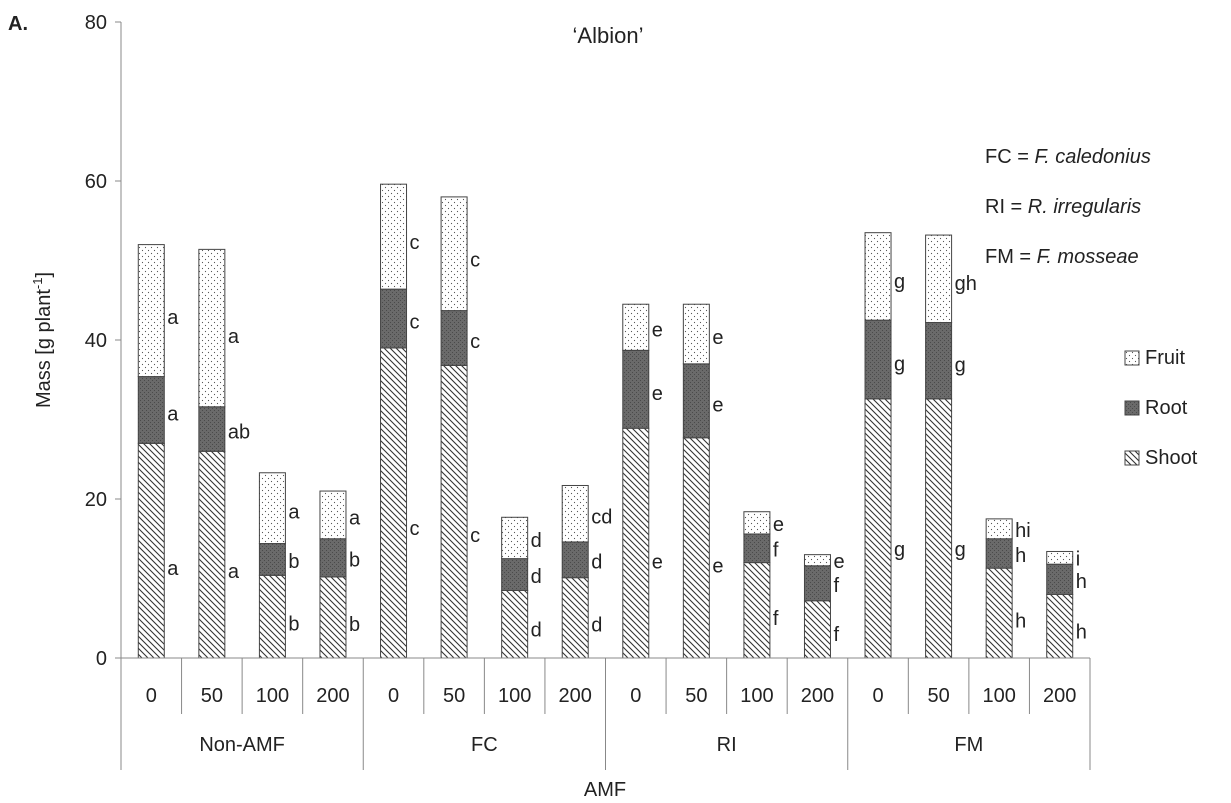  What do you see at coordinates (727, 745) in the screenshot?
I see `x-group-label: RI` at bounding box center [727, 745].